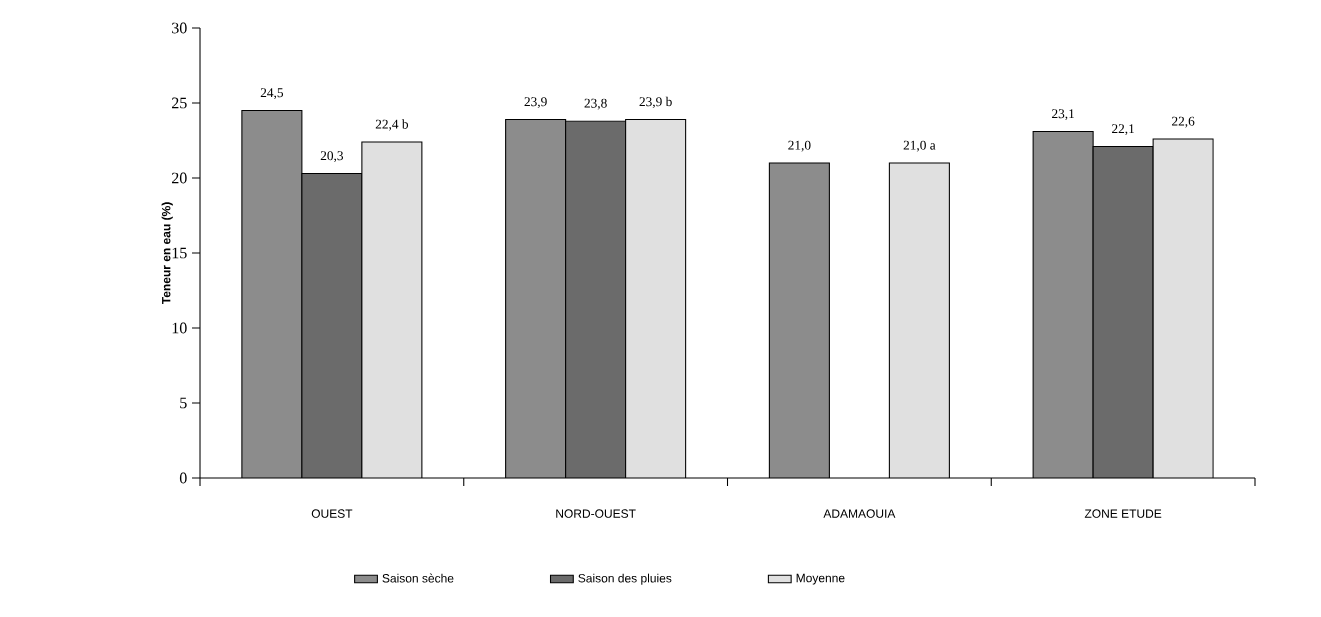  What do you see at coordinates (1063, 115) in the screenshot?
I see `data-label: 23,1` at bounding box center [1063, 115].